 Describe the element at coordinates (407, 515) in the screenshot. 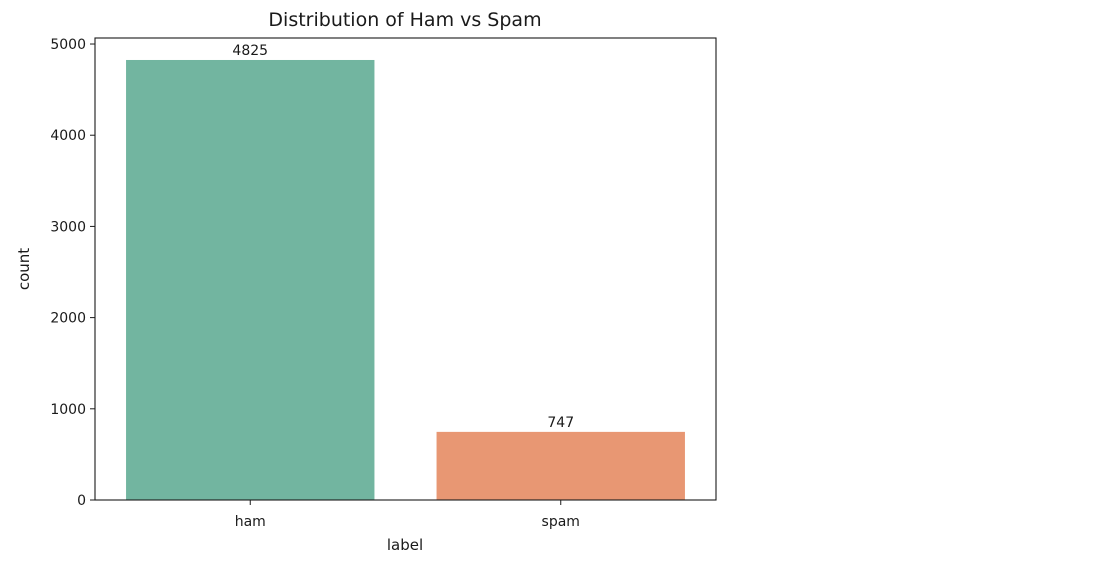

I see `x-axis-ticks: ham spam` at that location.